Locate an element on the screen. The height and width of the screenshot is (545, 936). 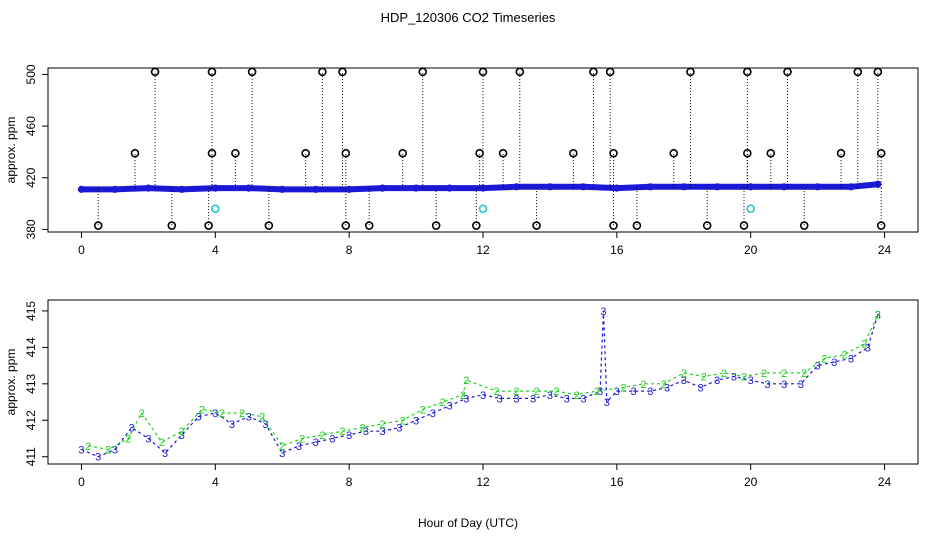
x-tick-label: 0 is located at coordinates (81, 250).